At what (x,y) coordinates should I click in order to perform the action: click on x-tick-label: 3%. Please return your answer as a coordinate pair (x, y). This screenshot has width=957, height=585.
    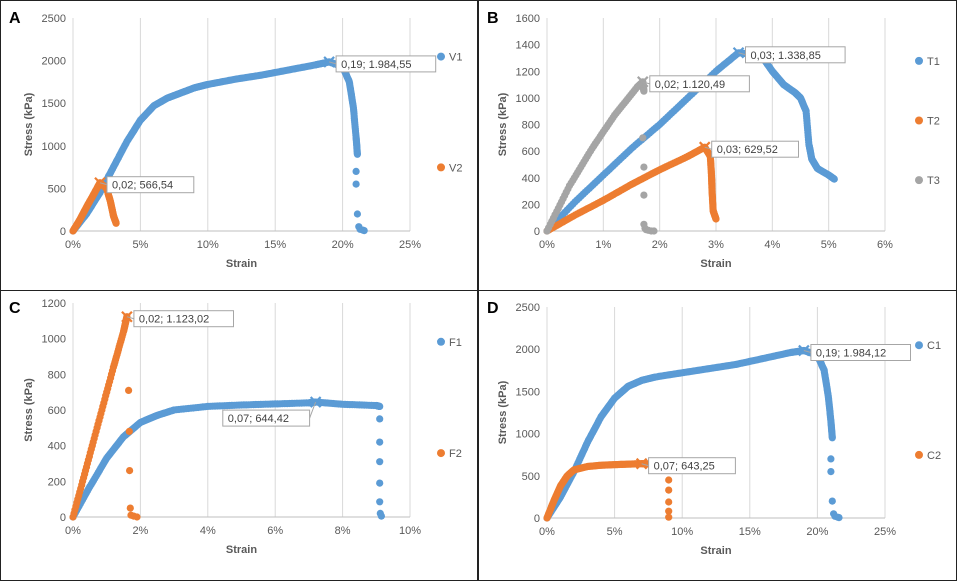
    Looking at the image, I should click on (716, 245).